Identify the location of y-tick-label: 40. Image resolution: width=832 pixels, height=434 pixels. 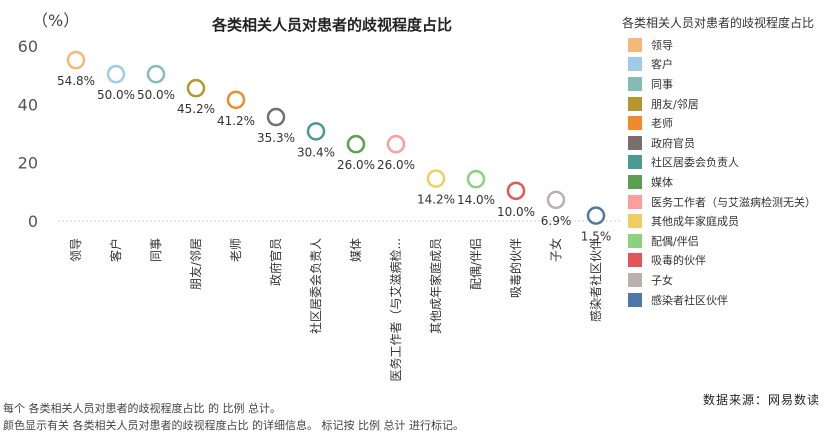
(28, 104).